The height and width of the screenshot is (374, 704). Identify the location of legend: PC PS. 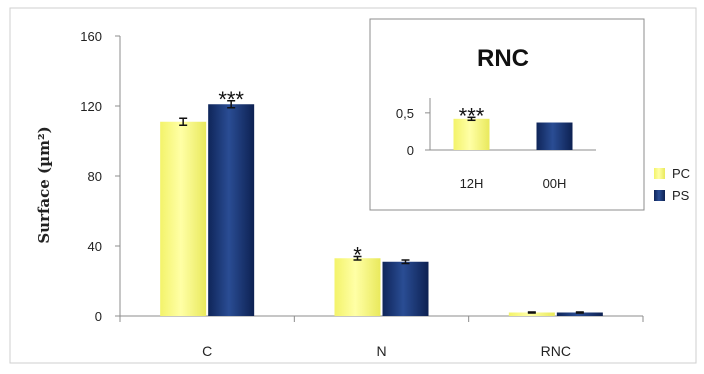
(672, 184).